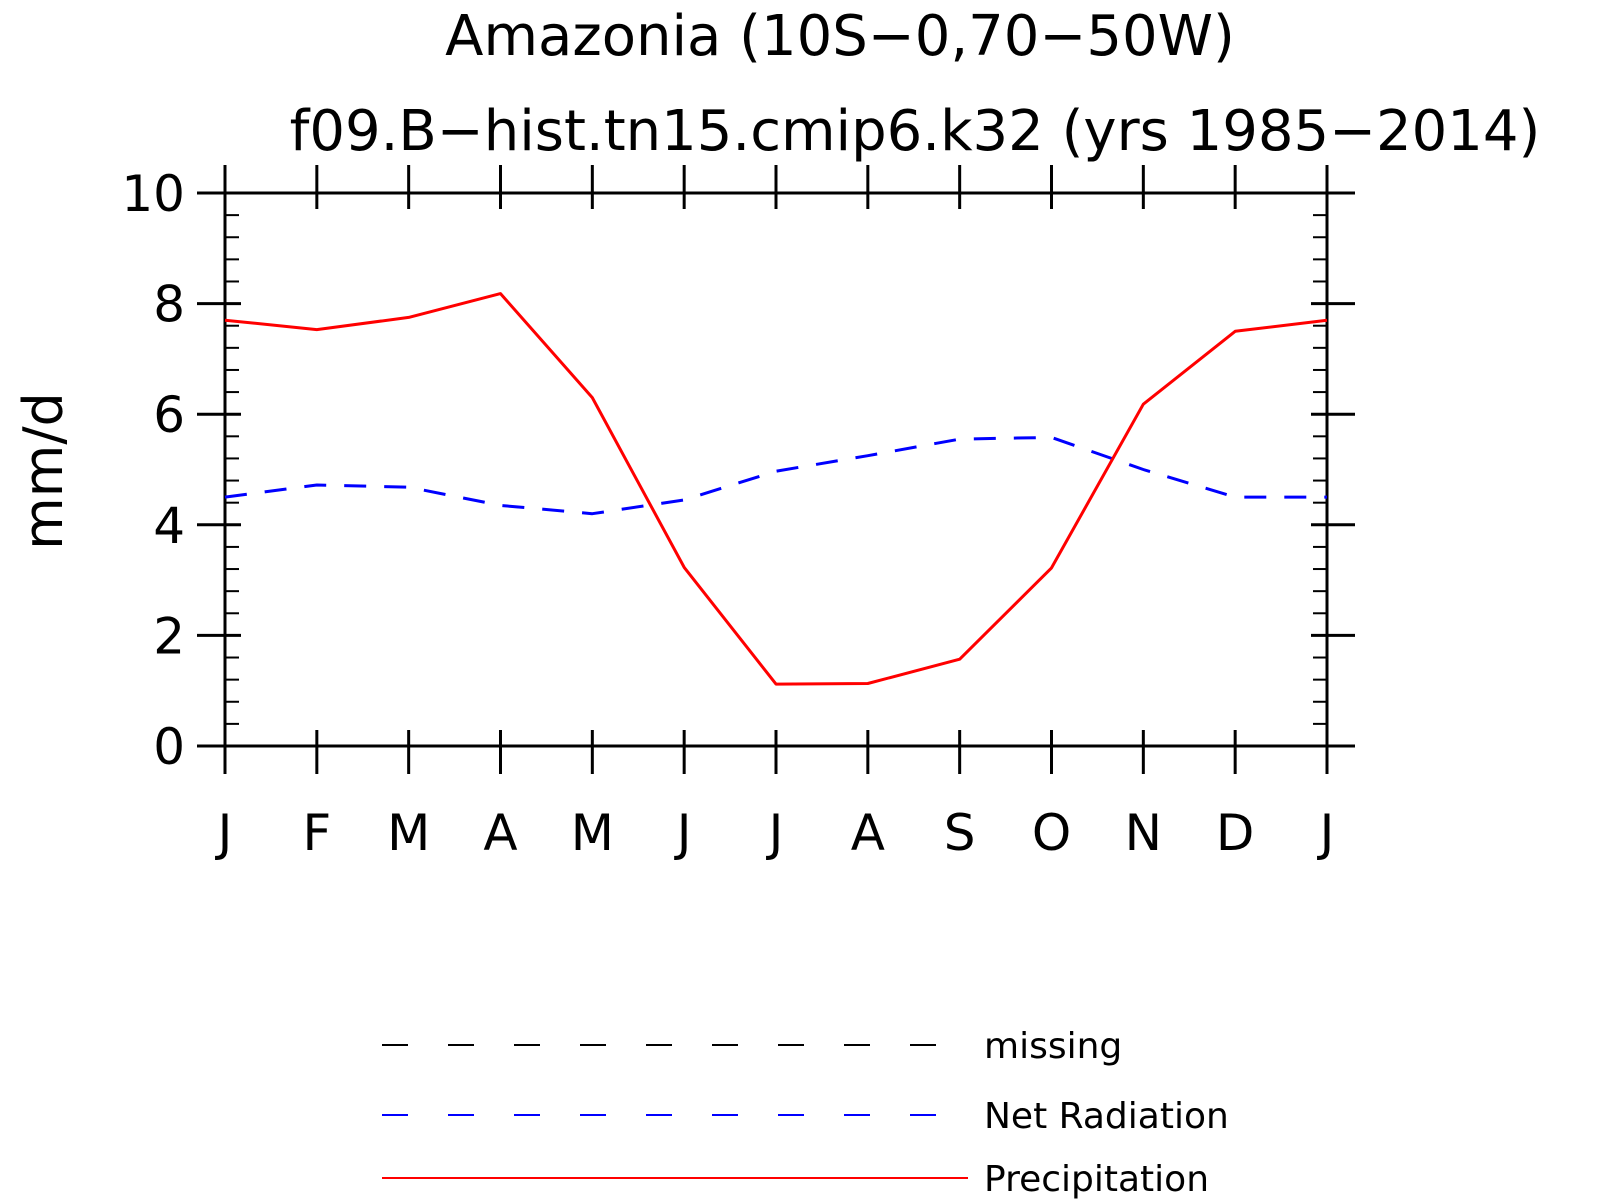 The image size is (1612, 1199). Describe the element at coordinates (1143, 833) in the screenshot. I see `x-tick-label: N` at that location.